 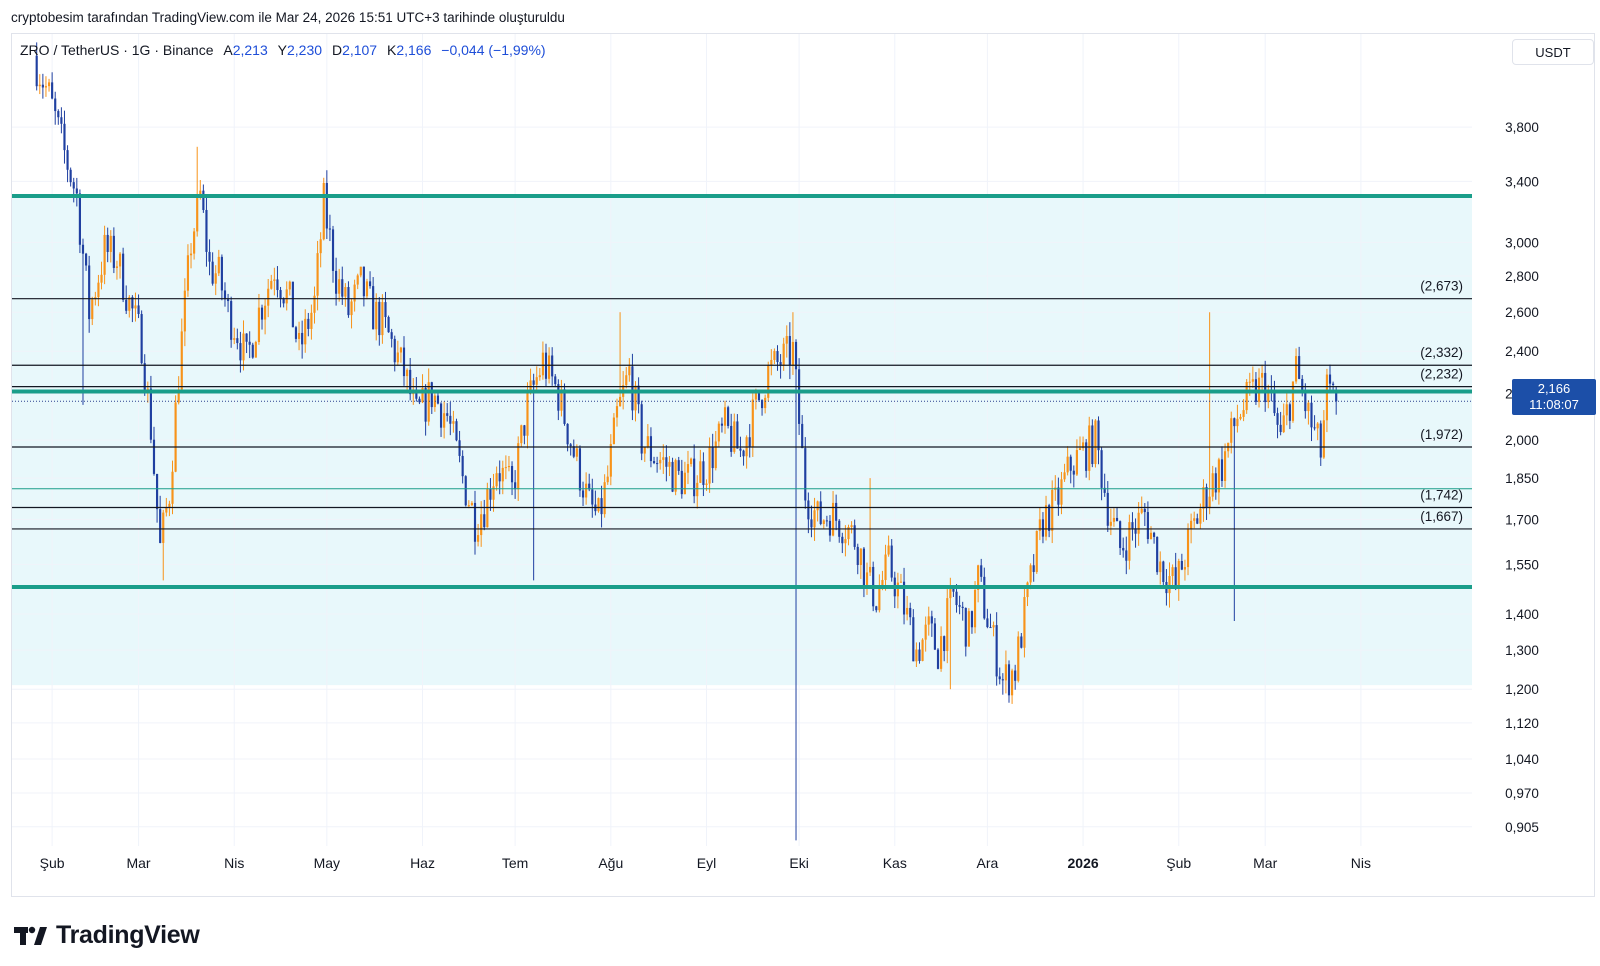 I want to click on change-value: −0,044 (−1,99%), so click(x=493, y=50).